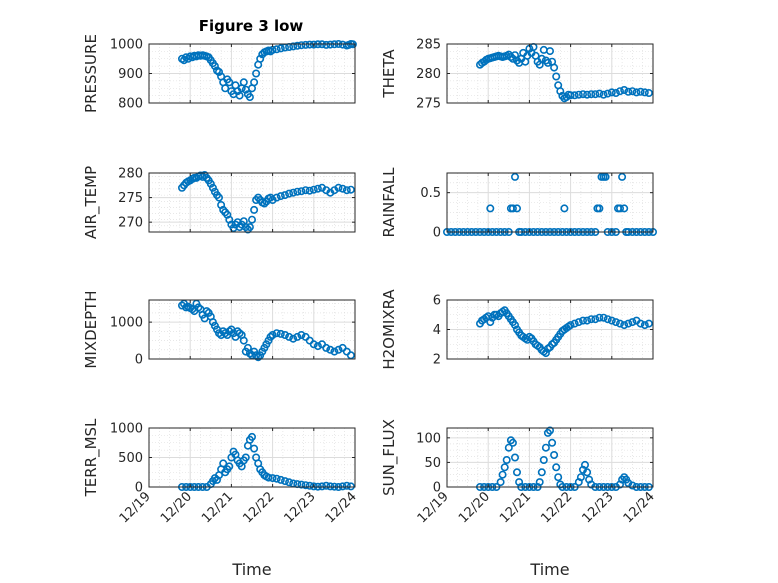  I want to click on y-tick-label: 100, so click(428, 438).